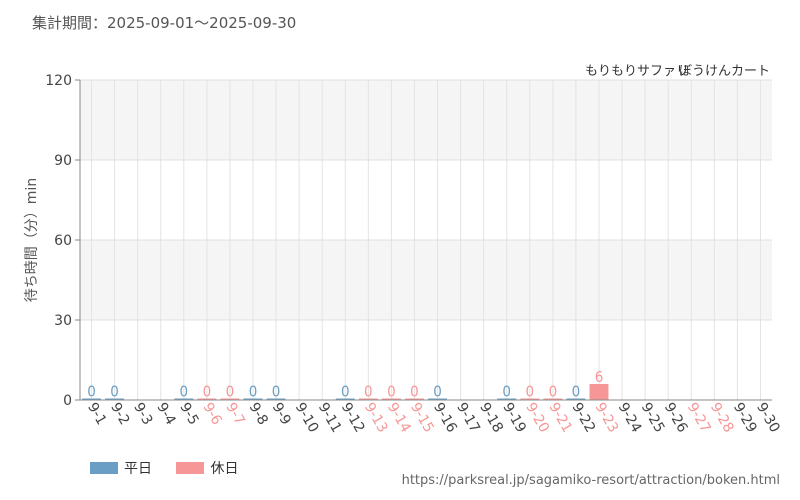  I want to click on y-tick-label: 0, so click(67, 401).